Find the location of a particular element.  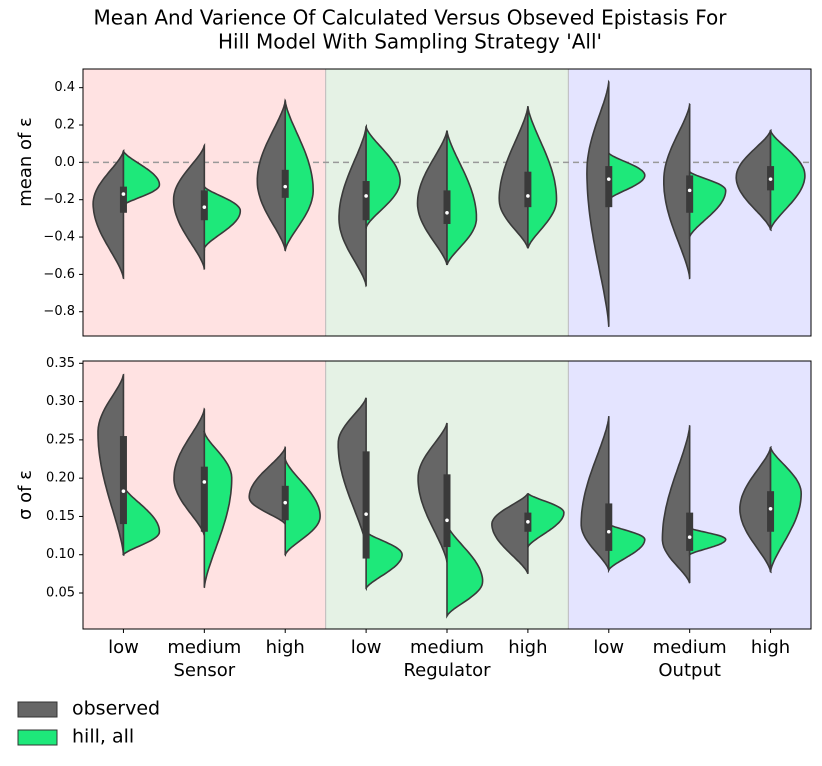

legend-label: hill, all is located at coordinates (103, 737).